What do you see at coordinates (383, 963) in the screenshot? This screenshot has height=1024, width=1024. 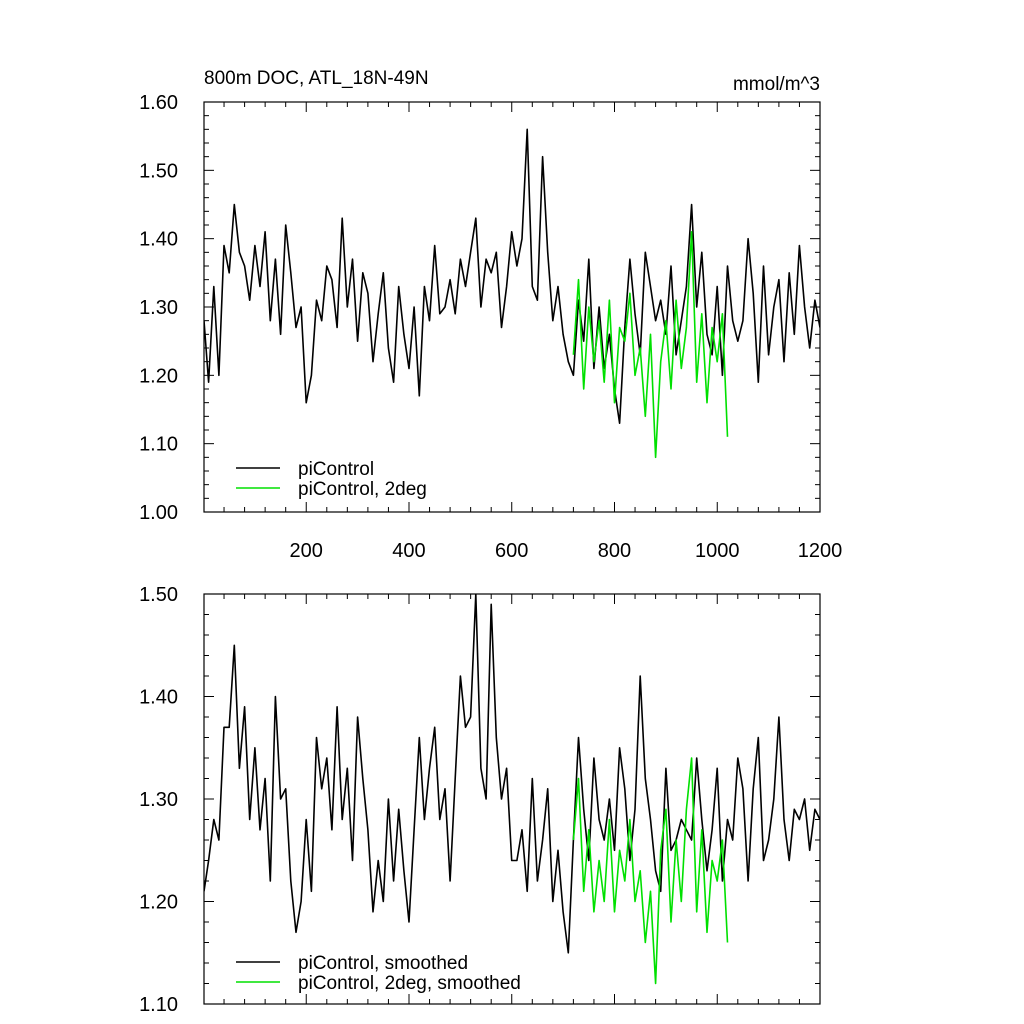 I see `legend-label: piControl, smoothed` at bounding box center [383, 963].